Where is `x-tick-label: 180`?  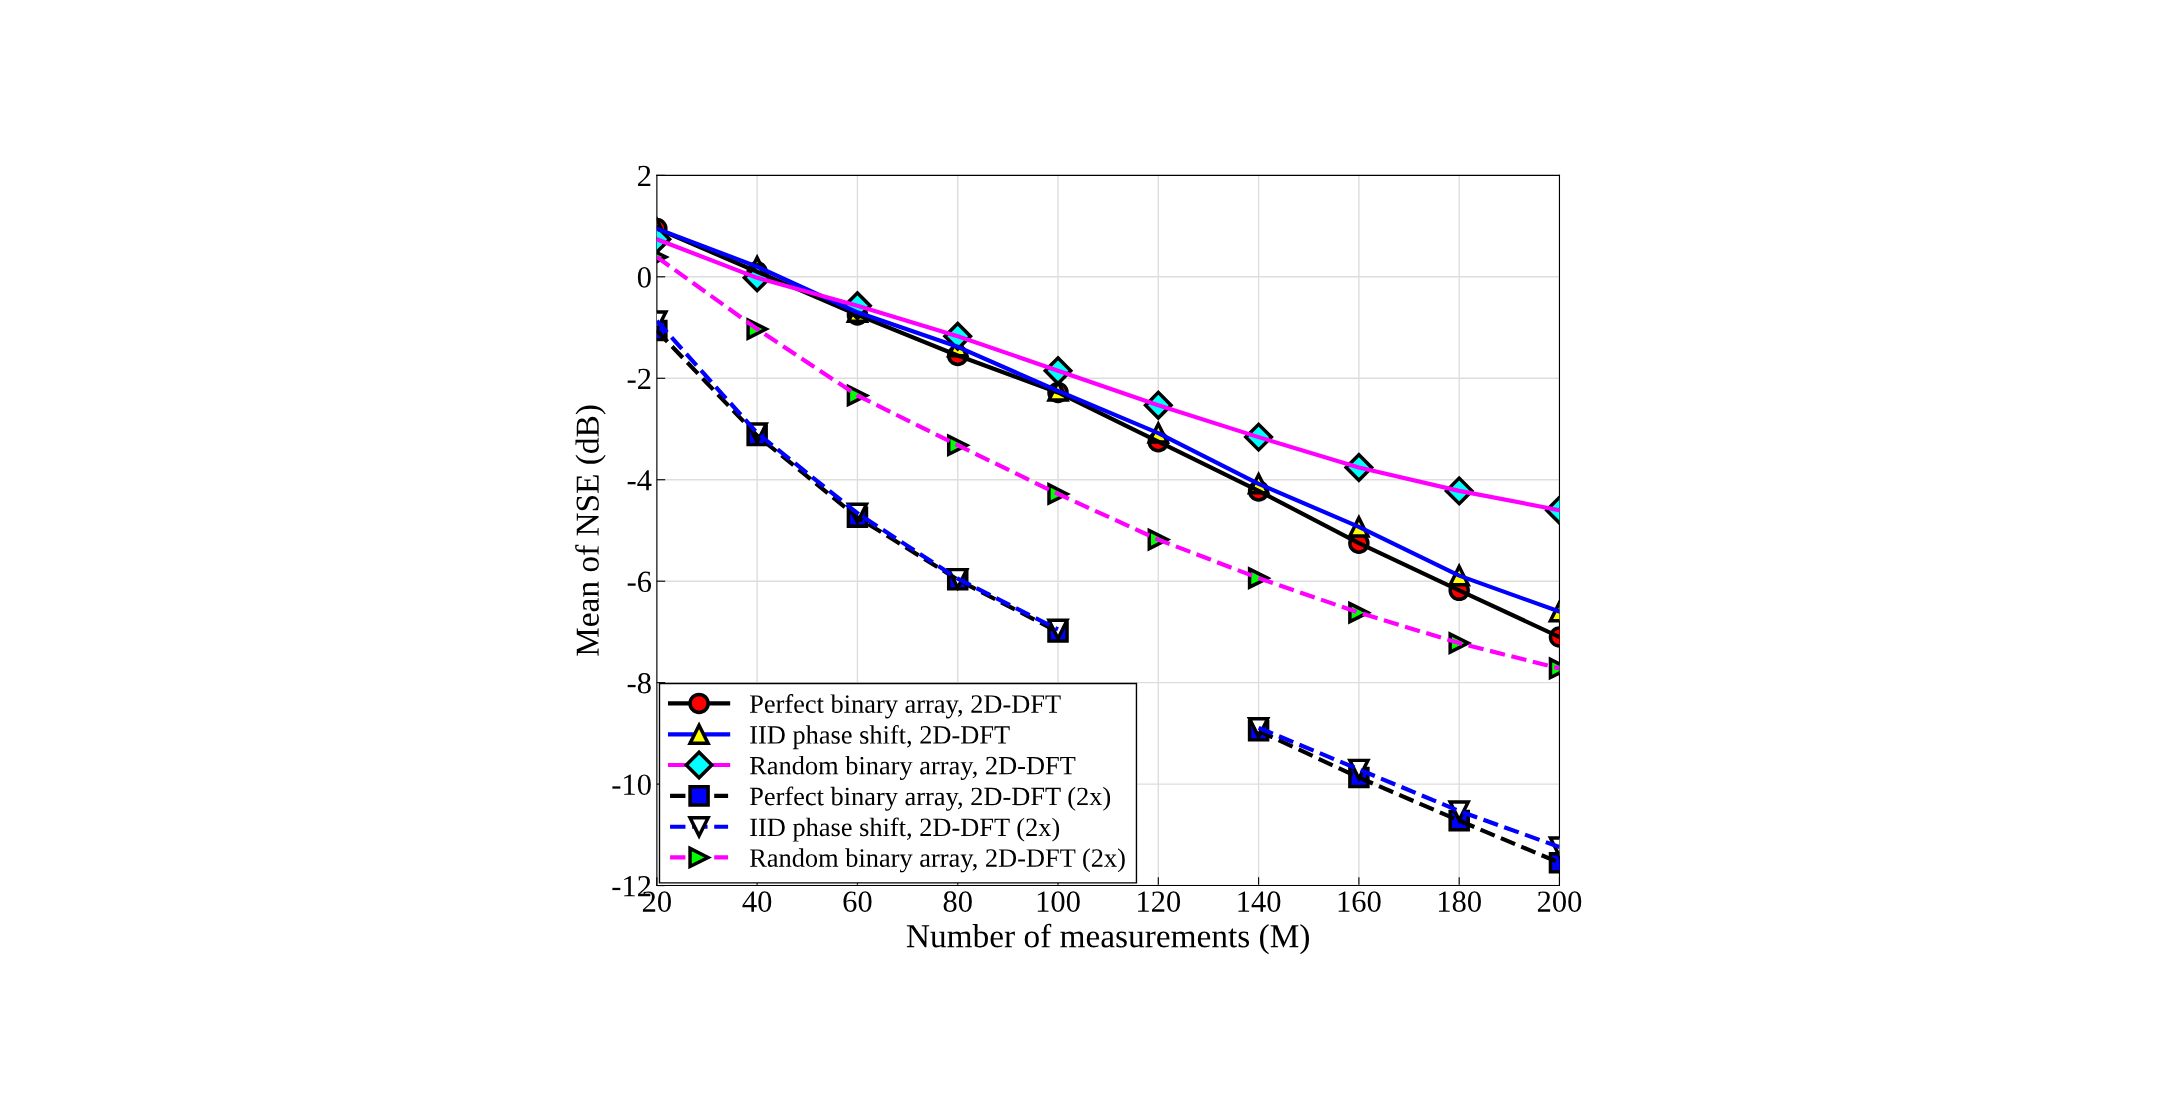 x-tick-label: 180 is located at coordinates (1459, 901).